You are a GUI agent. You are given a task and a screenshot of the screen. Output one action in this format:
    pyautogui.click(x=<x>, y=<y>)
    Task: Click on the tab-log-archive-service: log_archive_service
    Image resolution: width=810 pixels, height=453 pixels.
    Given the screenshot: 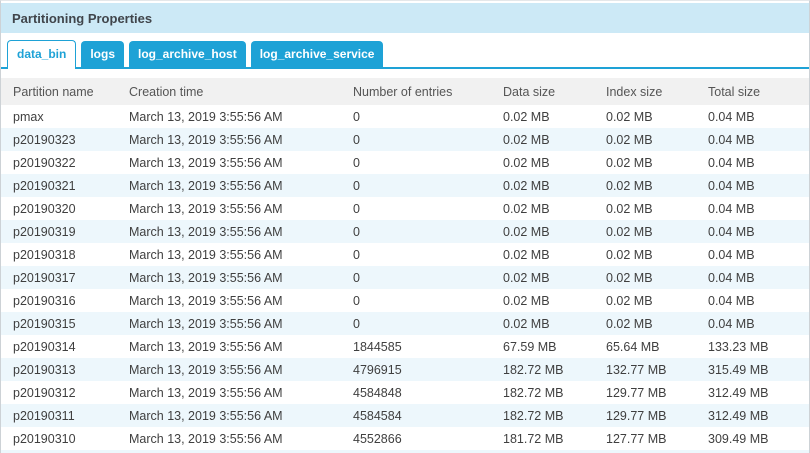 What is the action you would take?
    pyautogui.click(x=317, y=54)
    